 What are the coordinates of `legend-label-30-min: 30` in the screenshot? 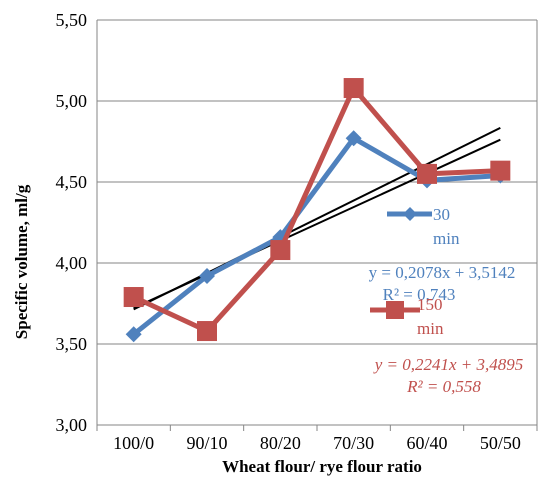 It's located at (441, 214).